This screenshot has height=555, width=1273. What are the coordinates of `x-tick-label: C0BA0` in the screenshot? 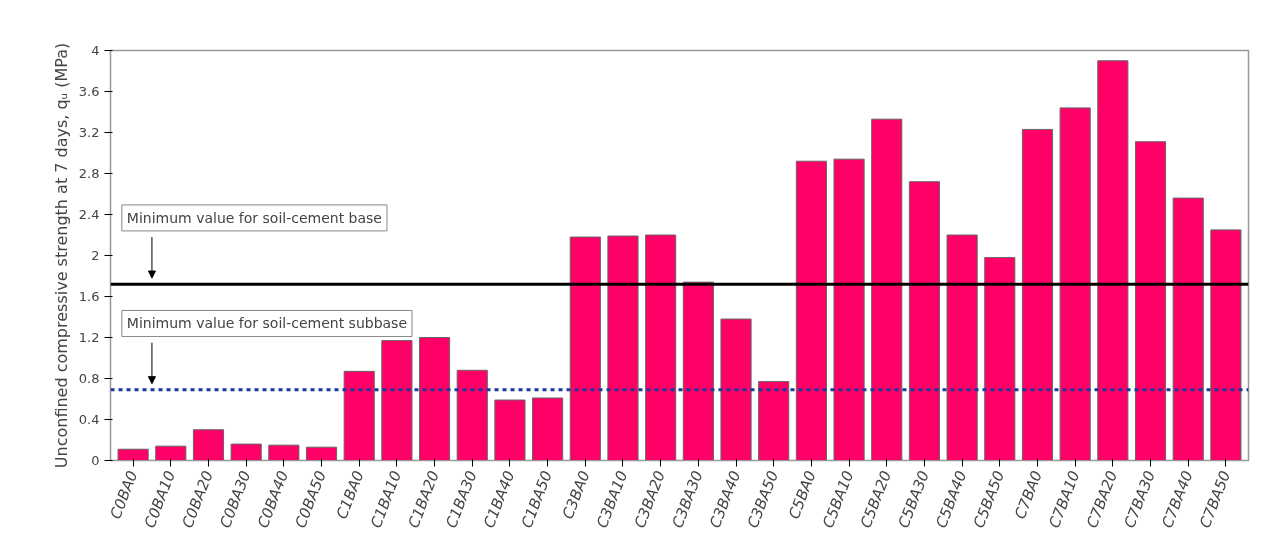 It's located at (124, 495).